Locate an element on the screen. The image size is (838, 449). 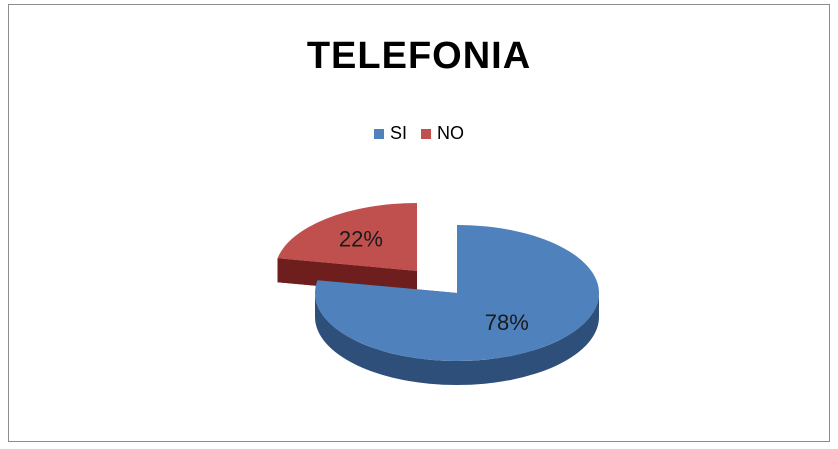
pie-slice-si is located at coordinates (456, 305).